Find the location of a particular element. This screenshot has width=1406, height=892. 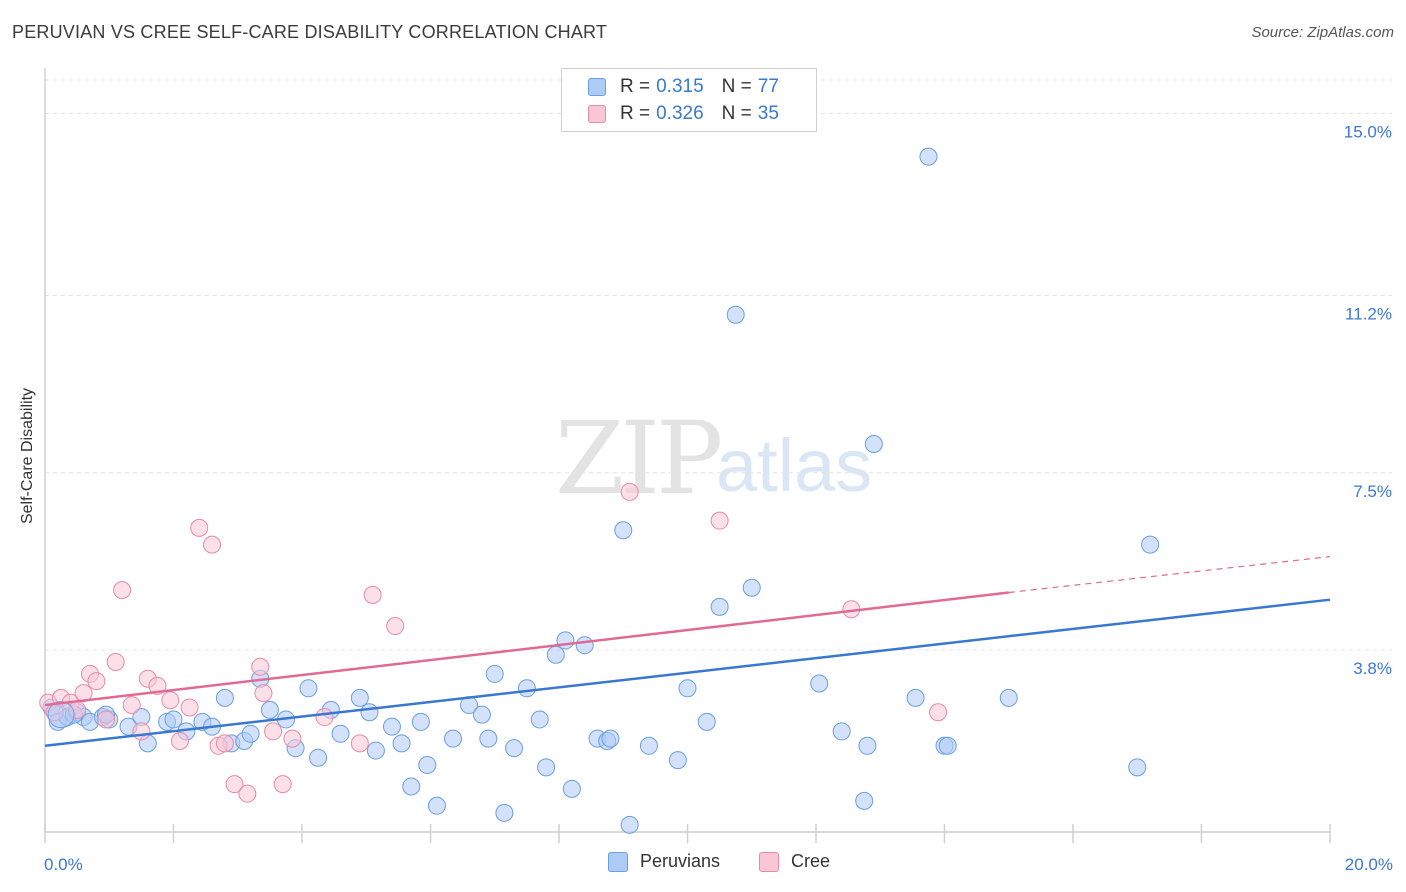

legend-row-peruvians: R = 0.315 N = 77 is located at coordinates (692, 87).